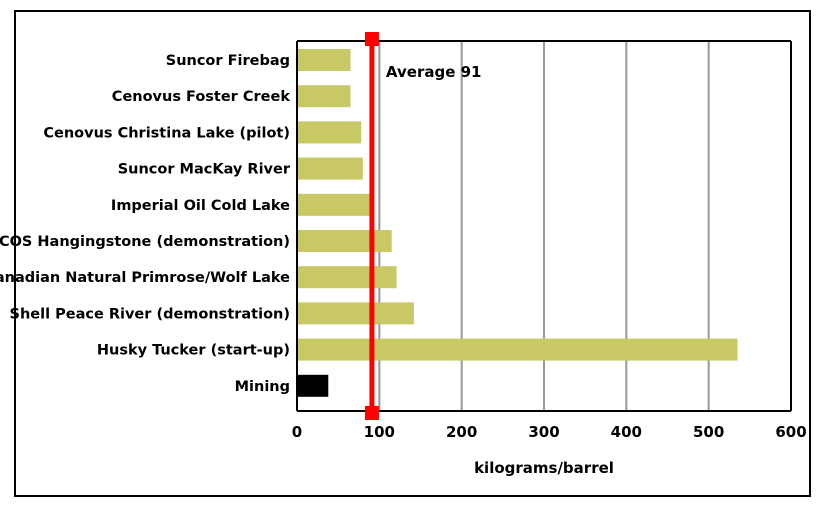 This screenshot has height=516, width=831. What do you see at coordinates (708, 432) in the screenshot?
I see `x-tick-label-500: 500` at bounding box center [708, 432].